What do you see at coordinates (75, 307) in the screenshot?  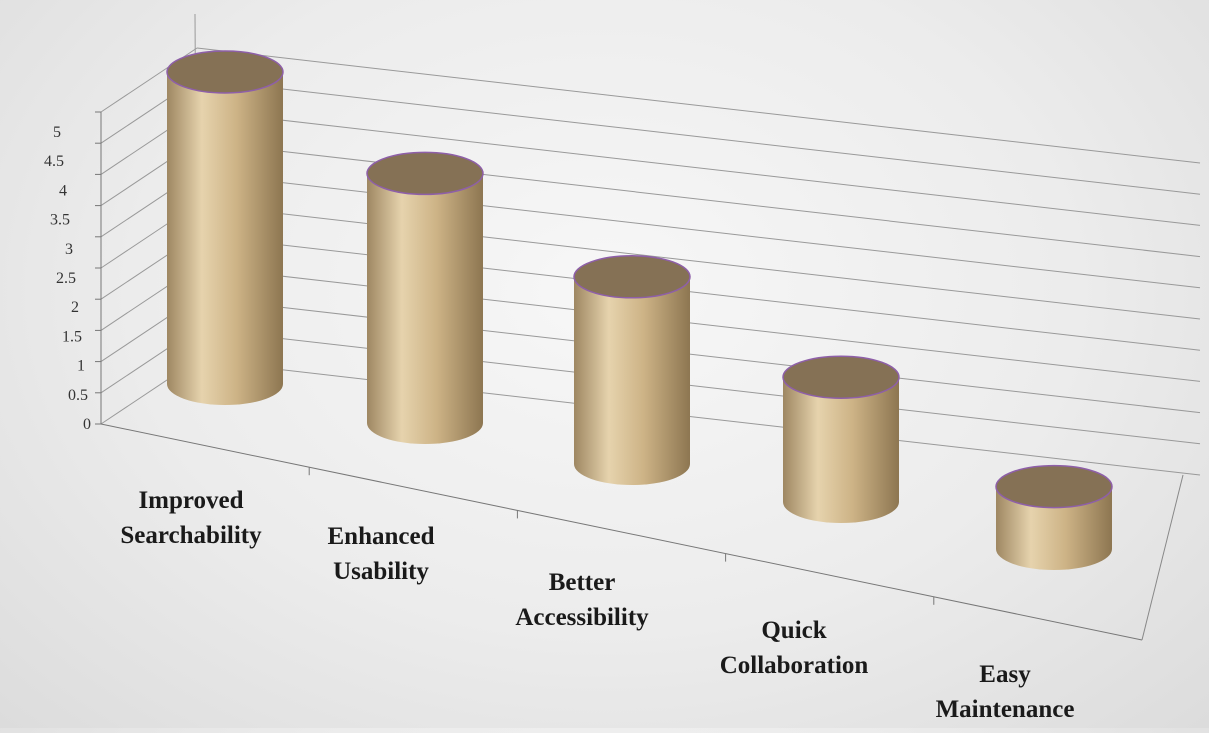 I see `y-tick-label: 2` at bounding box center [75, 307].